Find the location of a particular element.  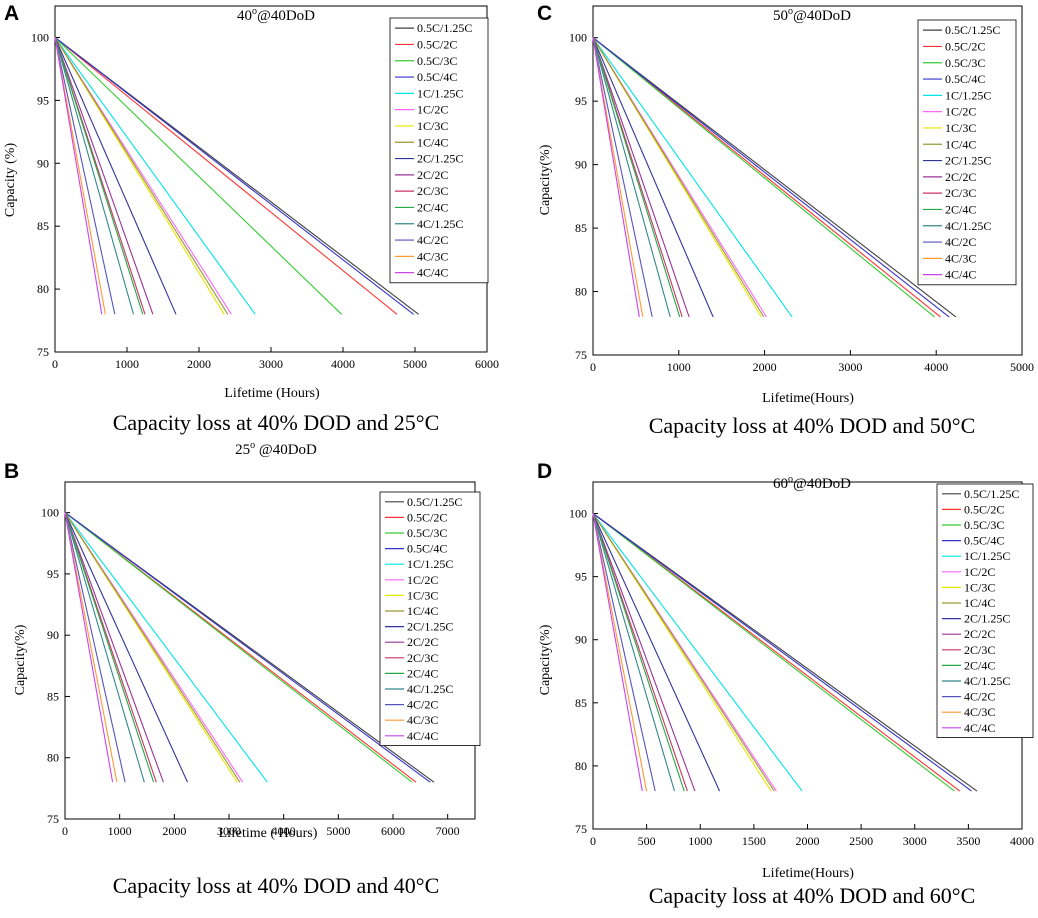

x-axis-label: Lifetime (Hours) is located at coordinates (272, 393).